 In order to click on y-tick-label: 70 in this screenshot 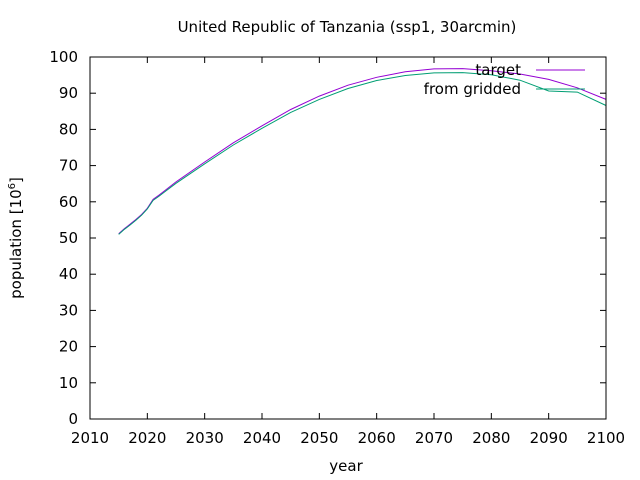, I will do `click(68, 166)`.